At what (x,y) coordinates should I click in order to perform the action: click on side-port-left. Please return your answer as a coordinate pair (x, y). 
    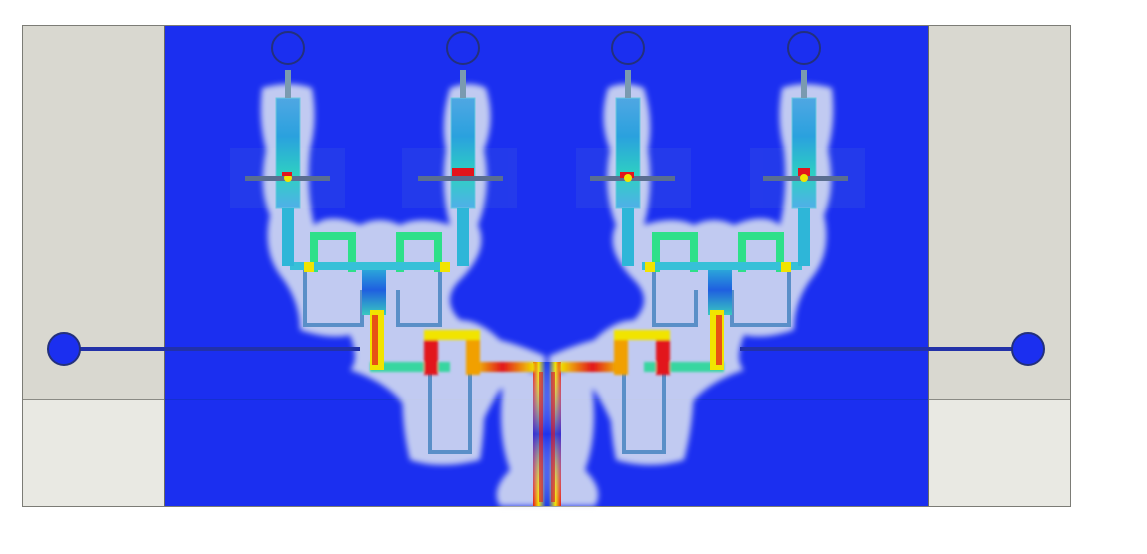
    Looking at the image, I should click on (203, 349).